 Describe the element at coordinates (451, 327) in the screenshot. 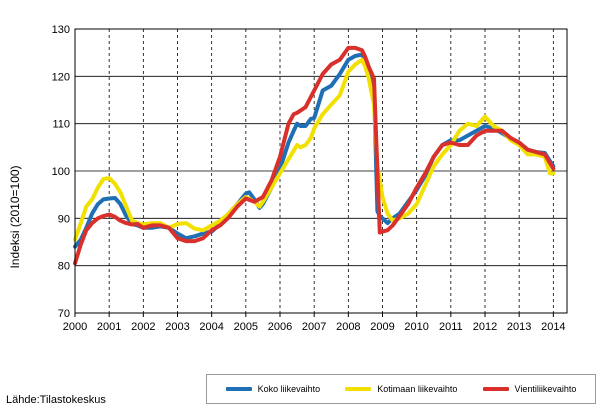

I see `x-tick-label: 2011` at that location.